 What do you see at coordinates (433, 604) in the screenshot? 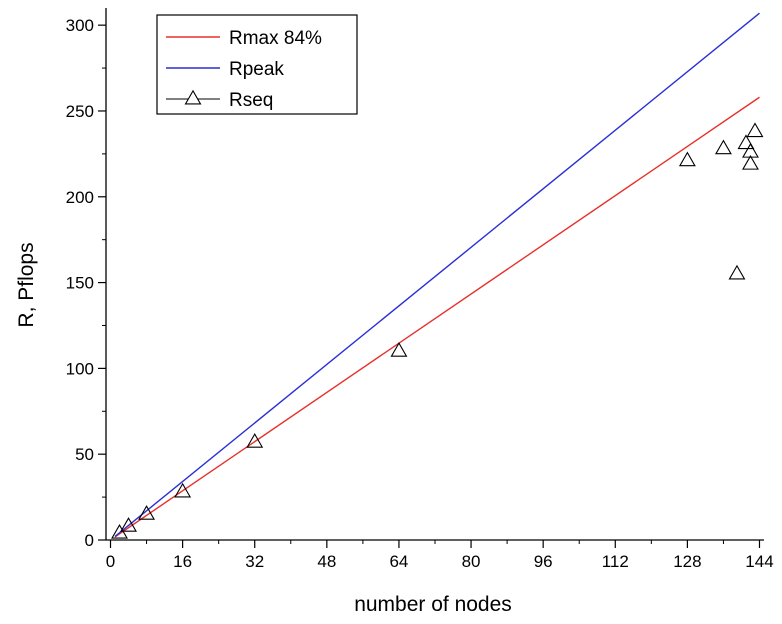
I see `x-axis-title: number of nodes` at bounding box center [433, 604].